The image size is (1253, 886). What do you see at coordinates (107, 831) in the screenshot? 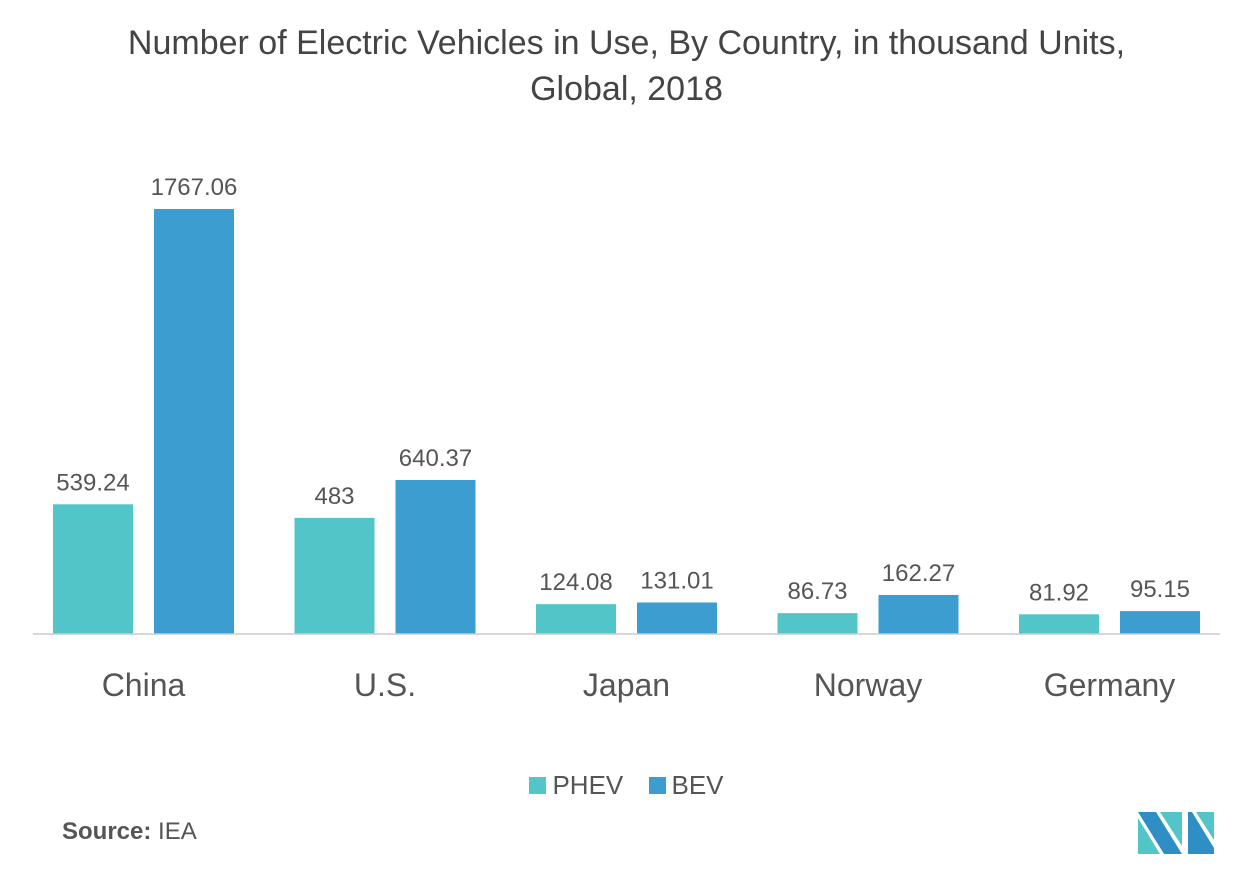
I see `source-label: Source:` at bounding box center [107, 831].